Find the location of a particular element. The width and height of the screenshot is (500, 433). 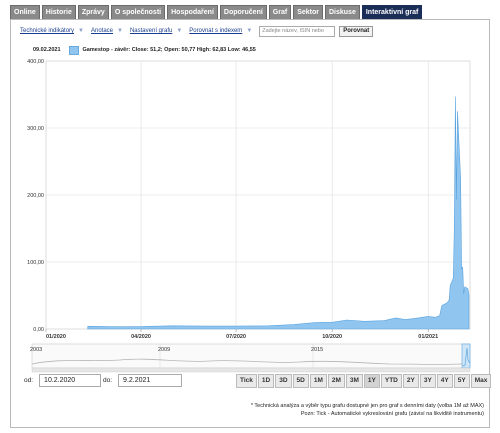

compare-button: Porovnat is located at coordinates (356, 31).